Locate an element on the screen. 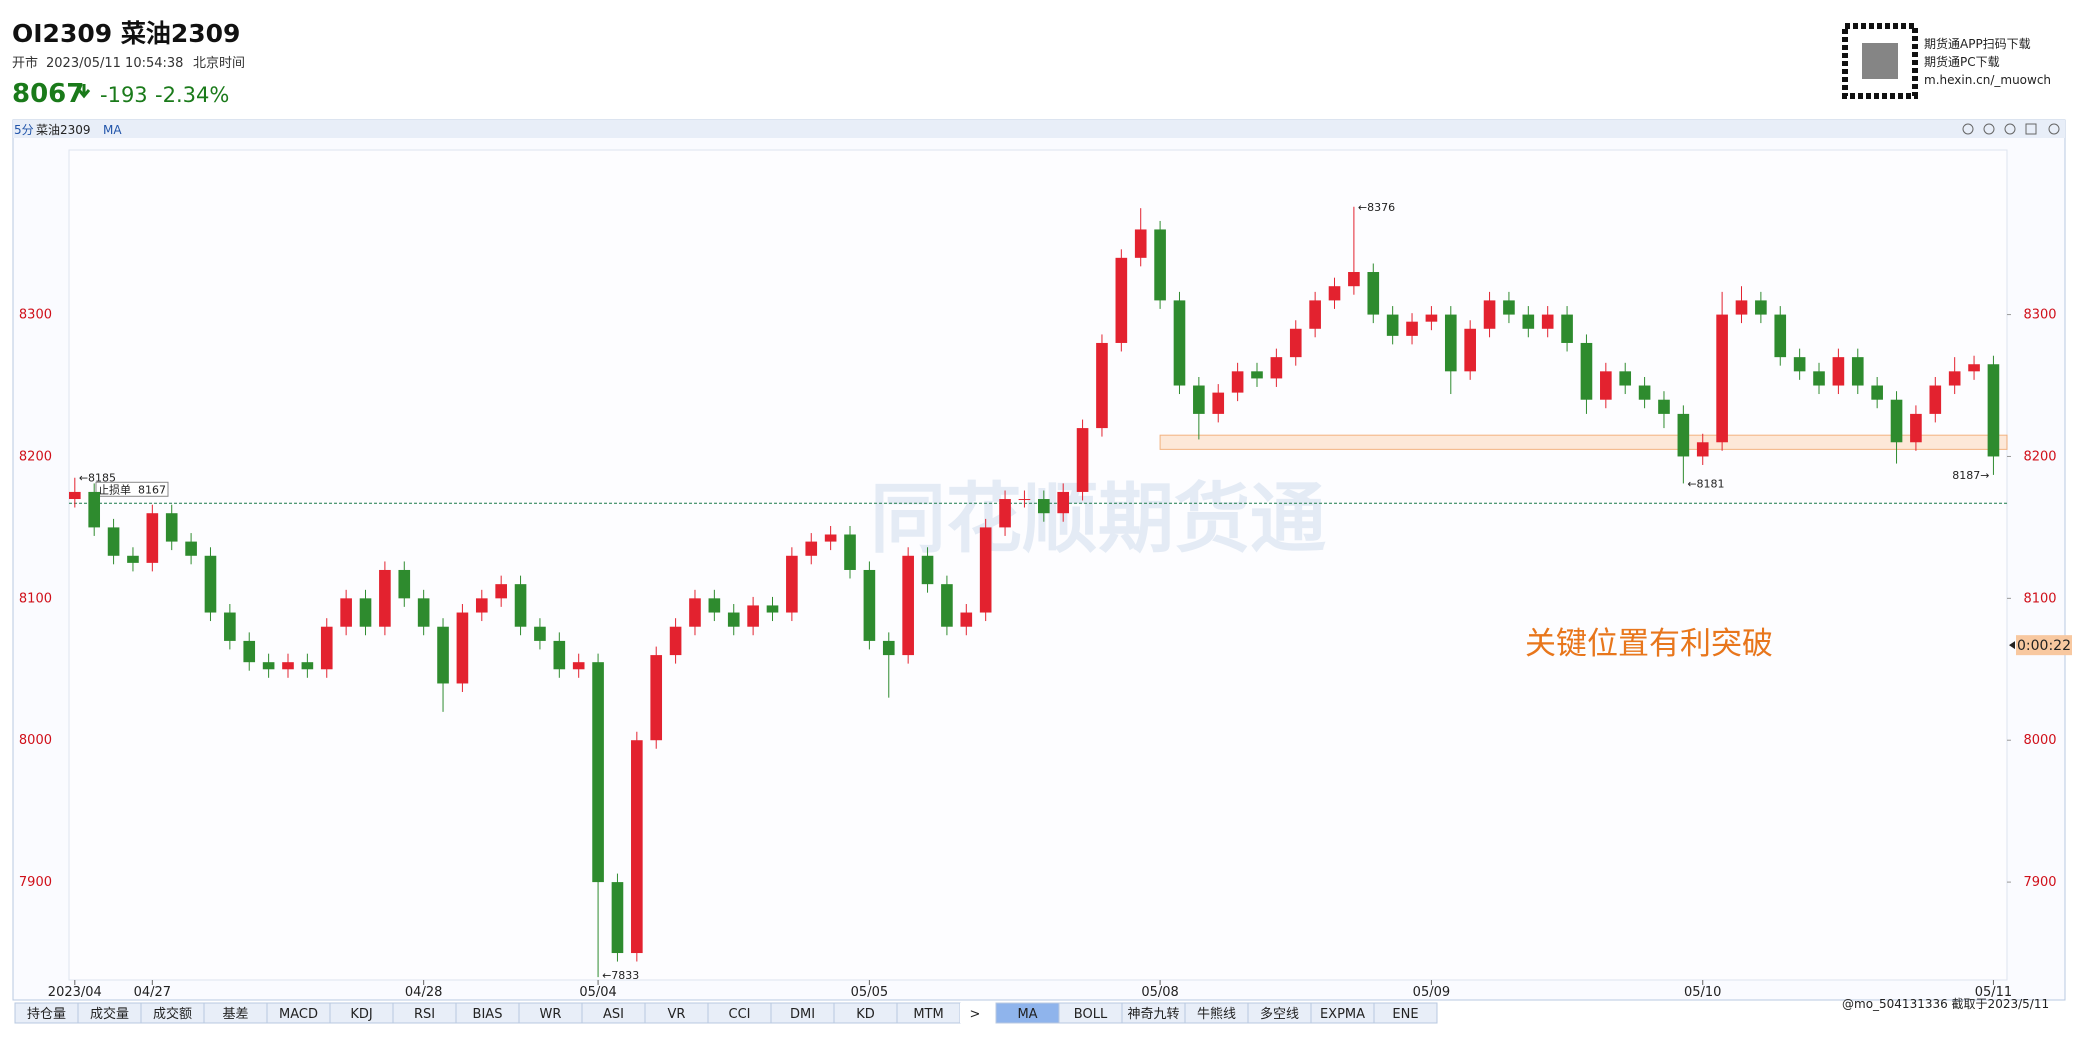  y-tick-label-right: 8100 is located at coordinates (2039, 598).